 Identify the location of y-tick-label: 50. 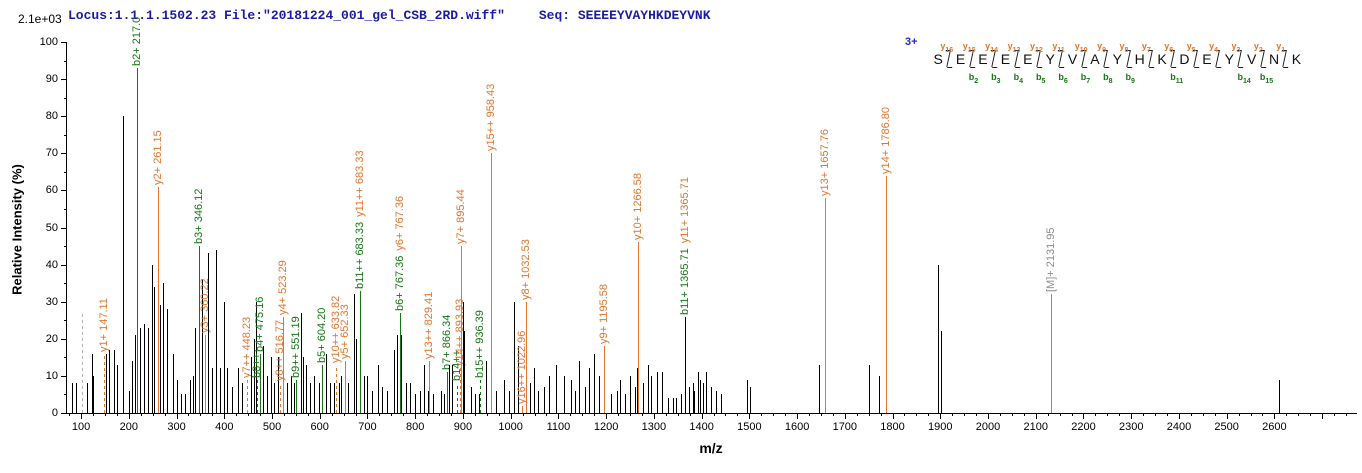
(51, 227).